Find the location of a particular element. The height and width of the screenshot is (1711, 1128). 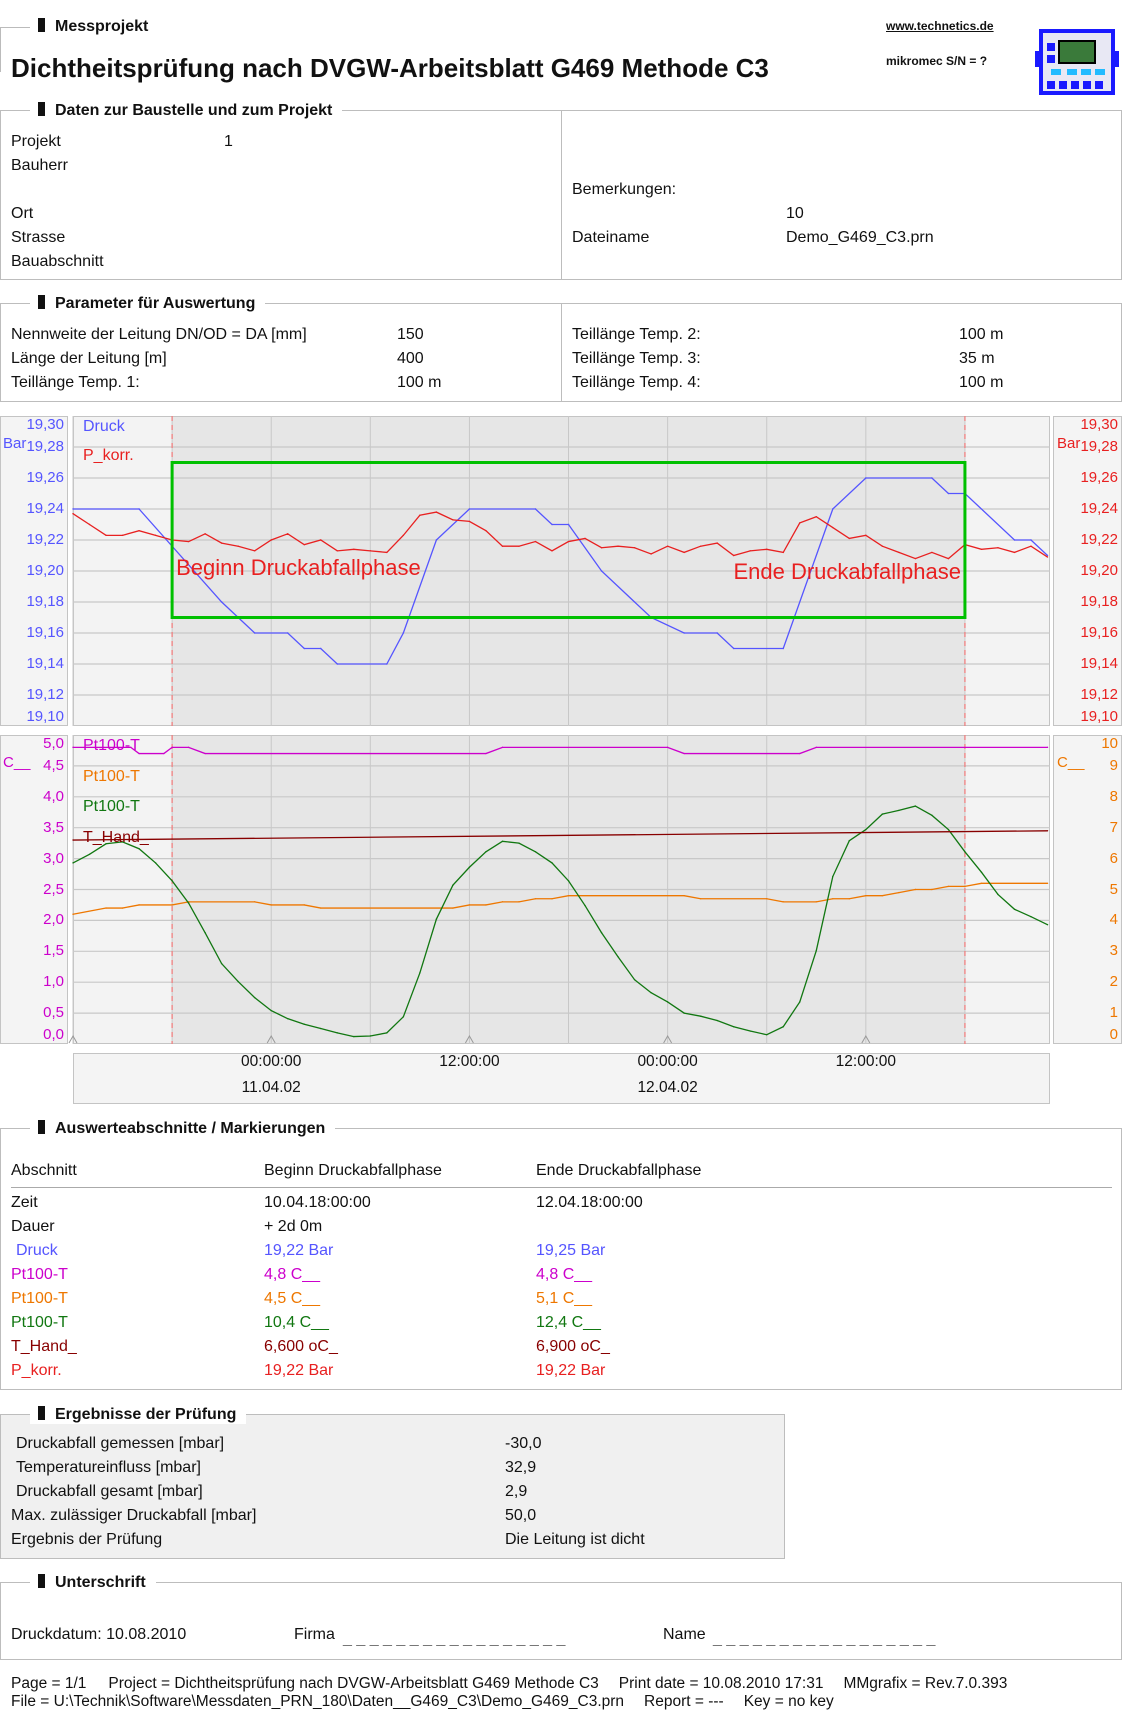

results-section-title: Ergebnisse der Prüfung is located at coordinates (138, 1415).